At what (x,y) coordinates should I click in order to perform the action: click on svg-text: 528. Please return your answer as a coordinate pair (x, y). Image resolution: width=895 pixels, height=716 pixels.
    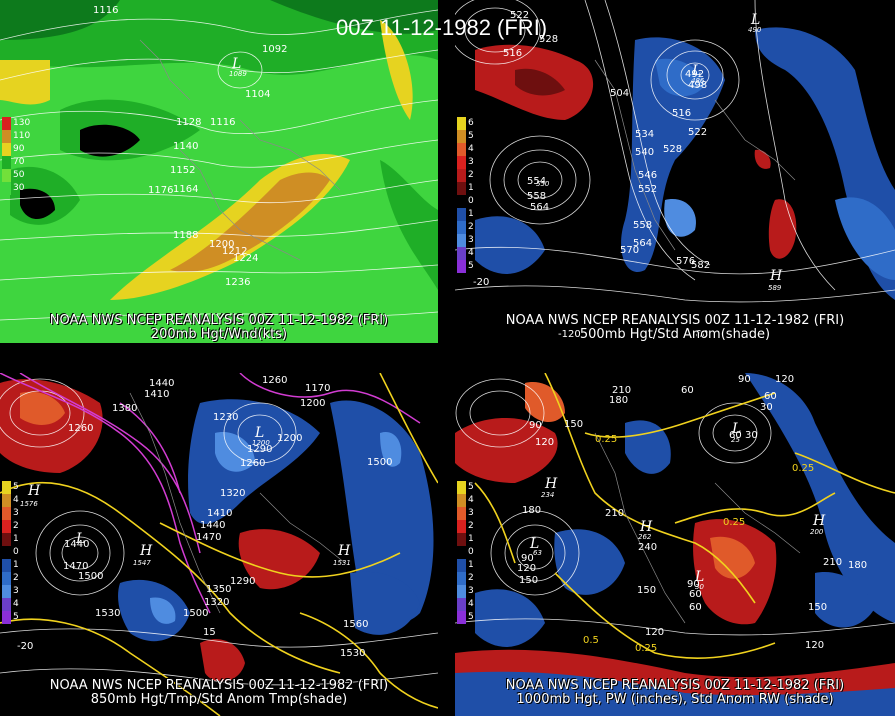
    Looking at the image, I should click on (672, 149).